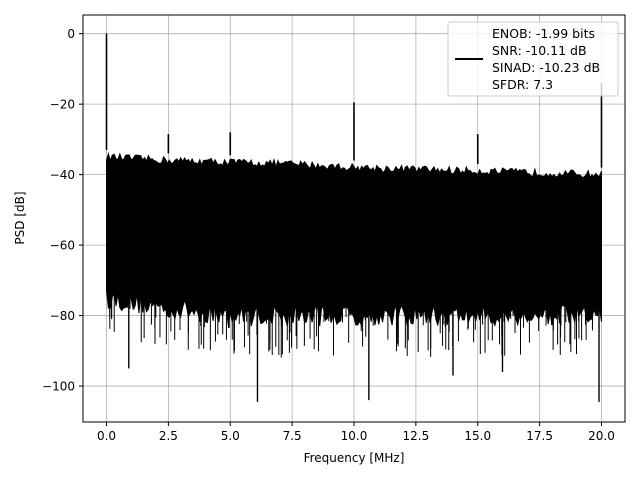  Describe the element at coordinates (539, 50) in the screenshot. I see `legend-line-snr: SNR: -10.11 dB` at that location.